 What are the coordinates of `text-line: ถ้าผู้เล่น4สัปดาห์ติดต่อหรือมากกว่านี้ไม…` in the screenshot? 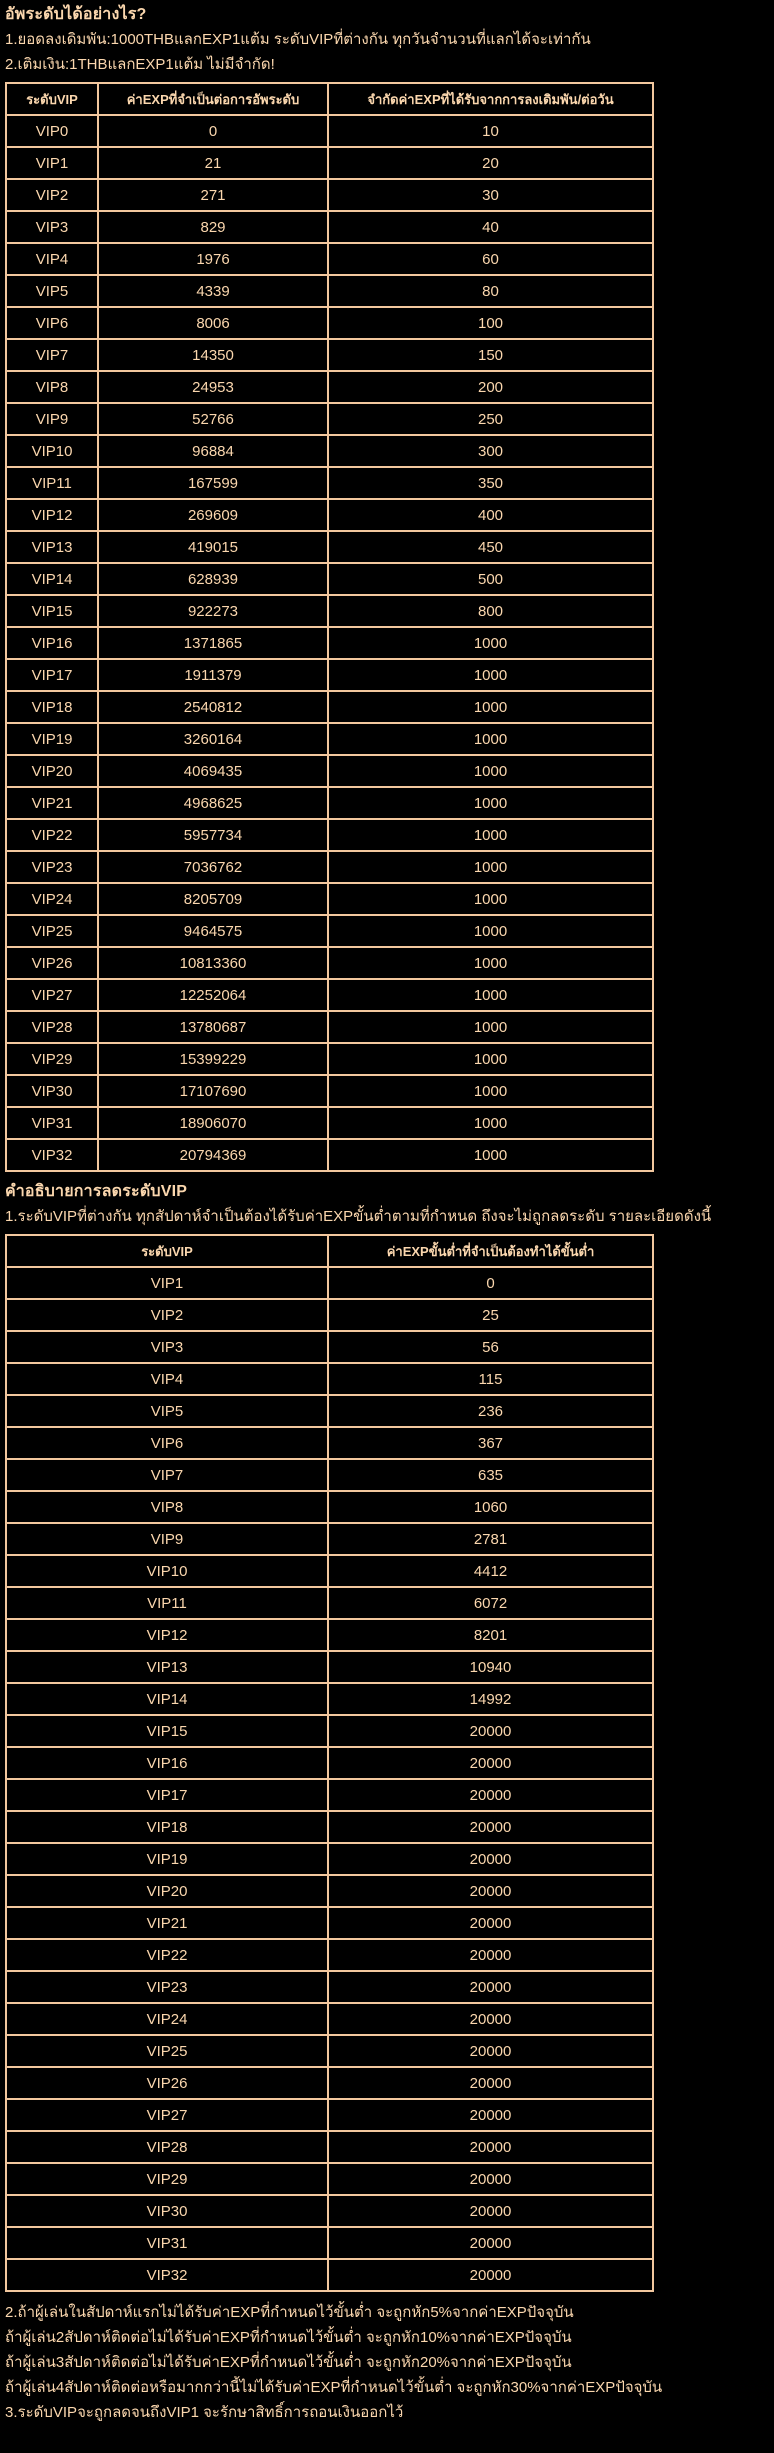 It's located at (334, 2387).